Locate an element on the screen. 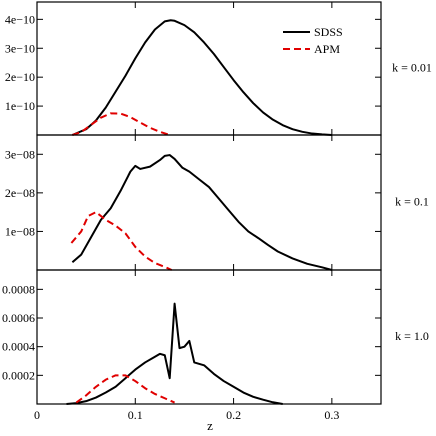 This screenshot has width=436, height=436. y-tick-label: 3e−08 is located at coordinates (20, 154).